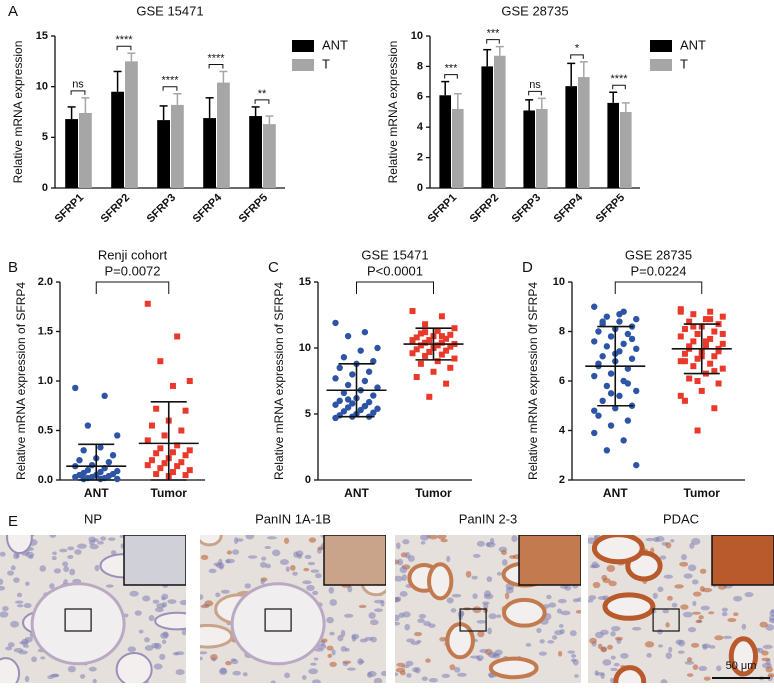  I want to click on significance-label: ****, so click(619, 79).